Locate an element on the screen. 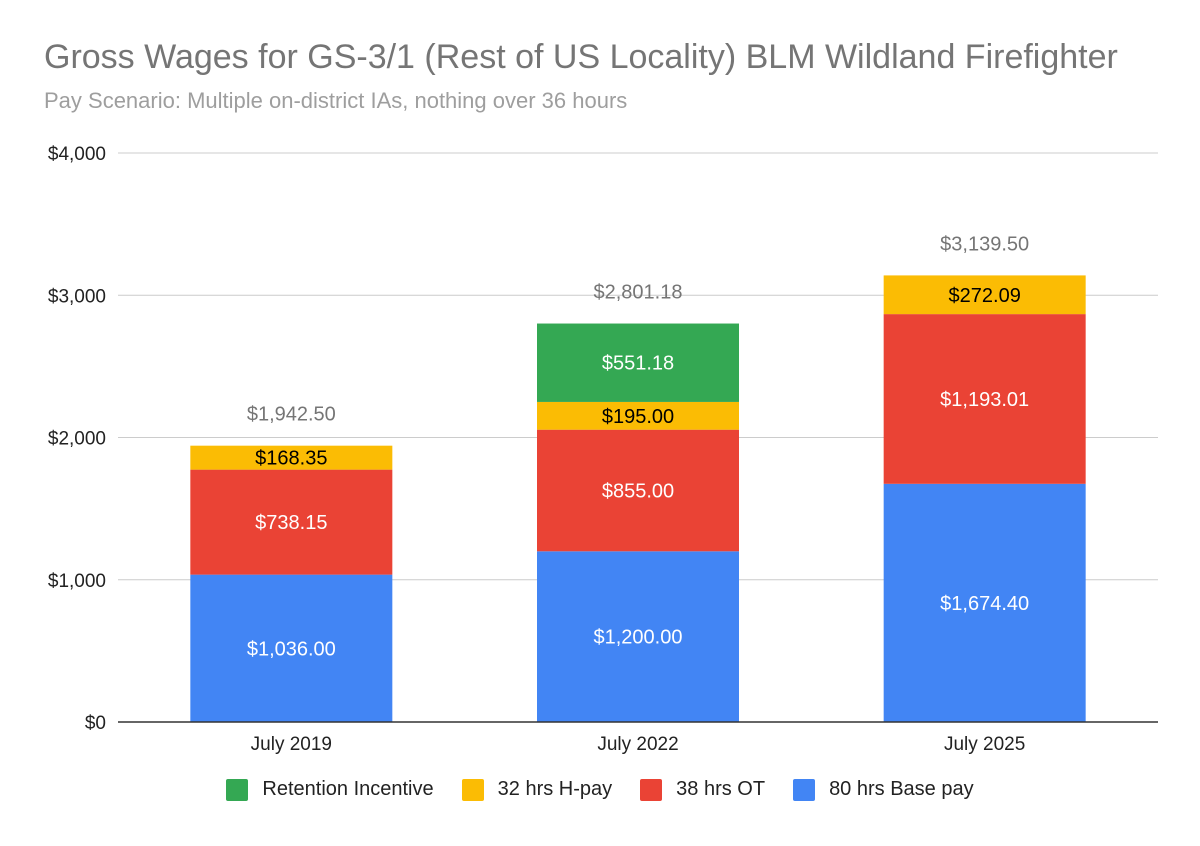  data-label: $1,193.01 is located at coordinates (984, 400).